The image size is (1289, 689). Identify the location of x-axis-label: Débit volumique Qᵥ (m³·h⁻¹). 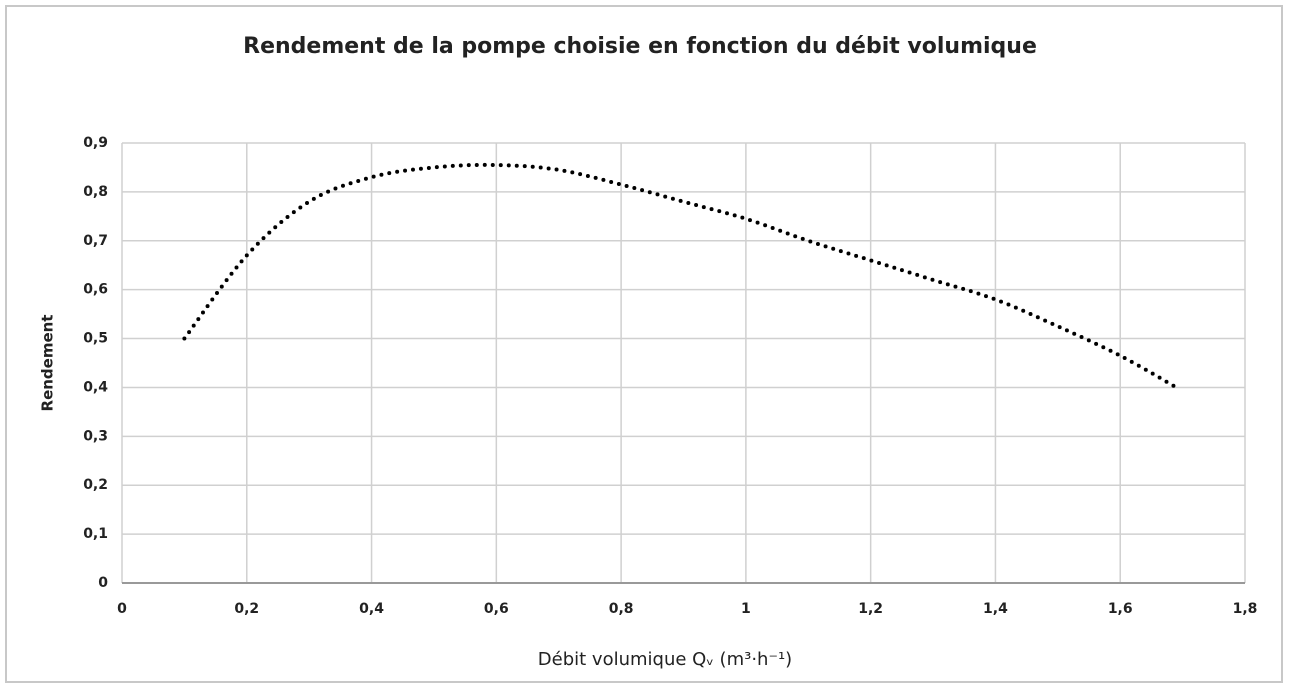
(665, 659).